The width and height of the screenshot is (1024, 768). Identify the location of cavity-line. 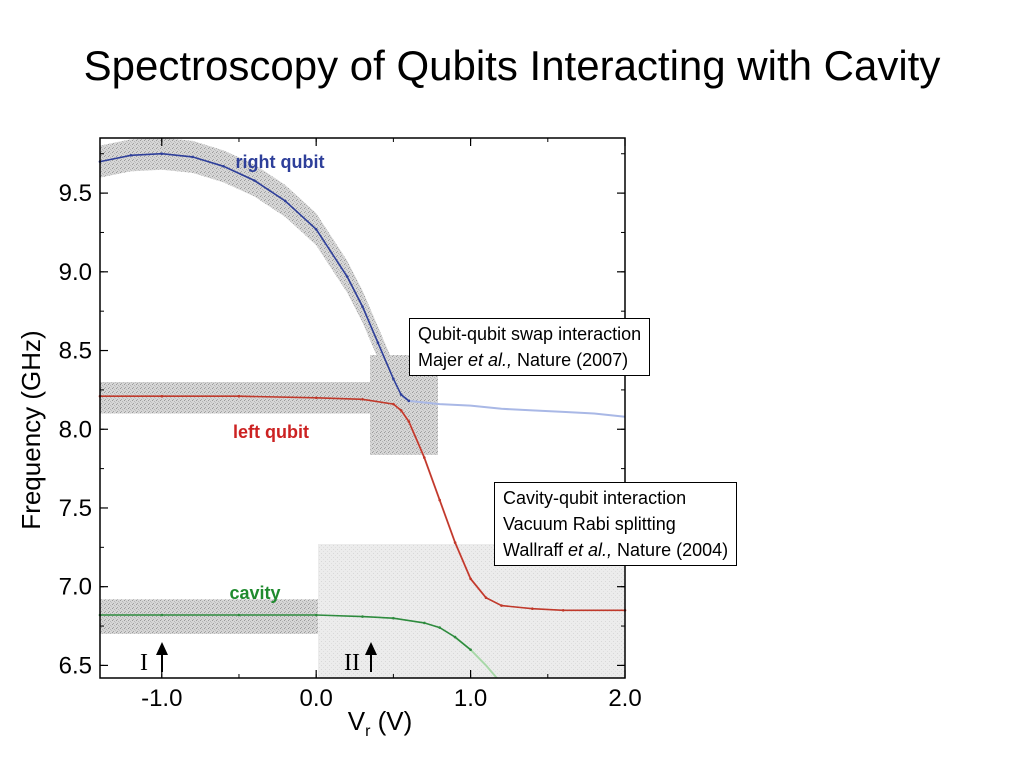
(286, 632).